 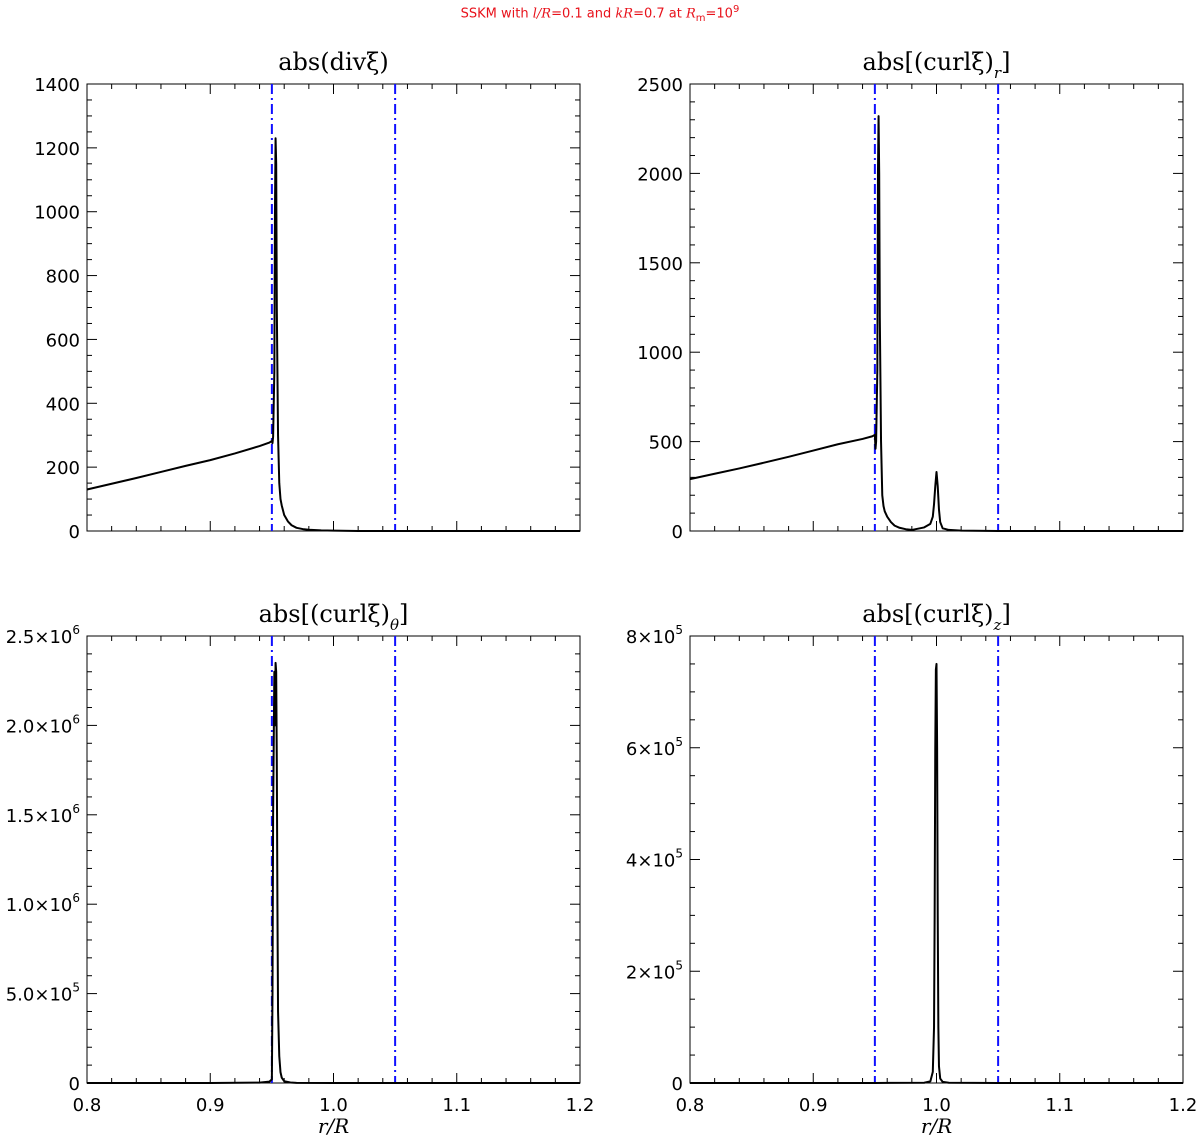 What do you see at coordinates (660, 174) in the screenshot?
I see `y-tick-label: 2000` at bounding box center [660, 174].